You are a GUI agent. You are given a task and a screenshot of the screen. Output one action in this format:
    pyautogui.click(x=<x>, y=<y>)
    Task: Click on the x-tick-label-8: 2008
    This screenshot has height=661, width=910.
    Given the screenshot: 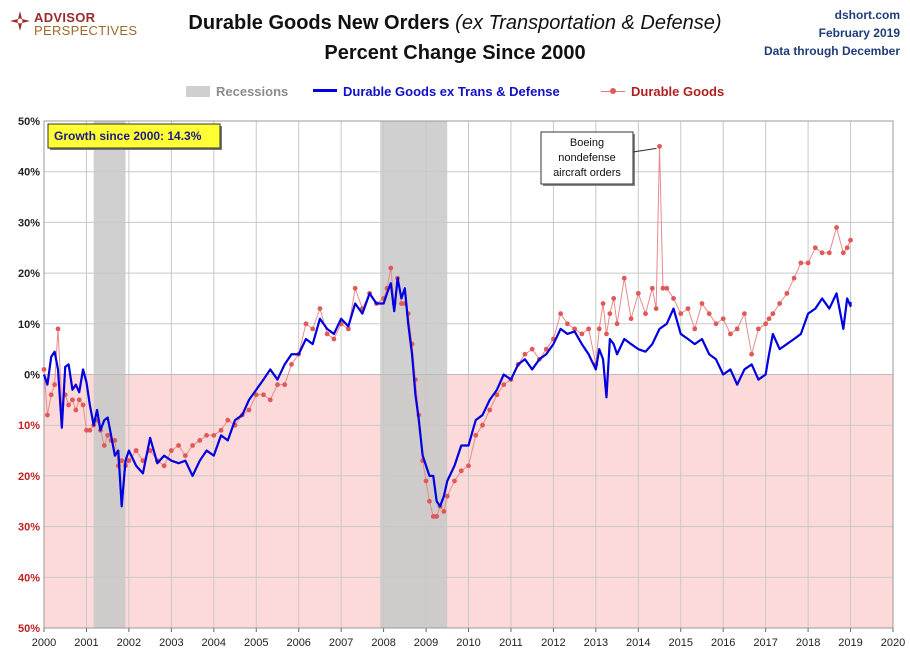 What is the action you would take?
    pyautogui.click(x=383, y=643)
    